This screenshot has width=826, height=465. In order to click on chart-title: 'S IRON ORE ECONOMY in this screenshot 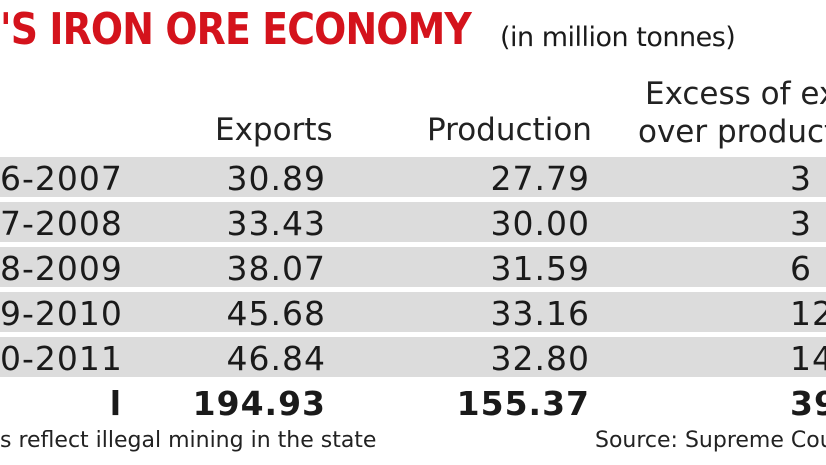, I will do `click(274, 29)`.